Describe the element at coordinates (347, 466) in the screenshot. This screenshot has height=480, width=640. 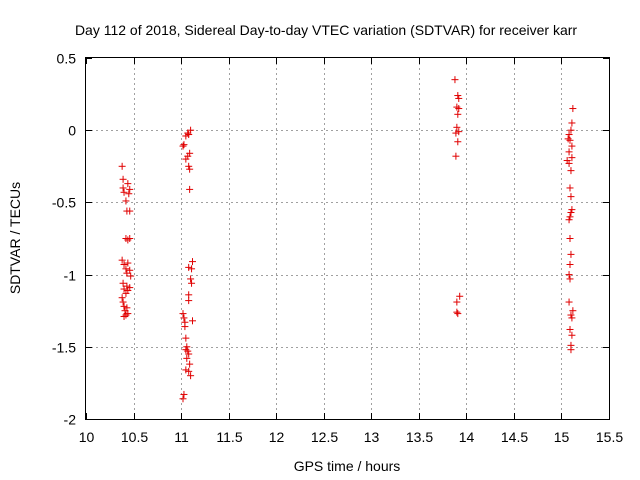
I see `x-axis-label: GPS time / hours` at that location.